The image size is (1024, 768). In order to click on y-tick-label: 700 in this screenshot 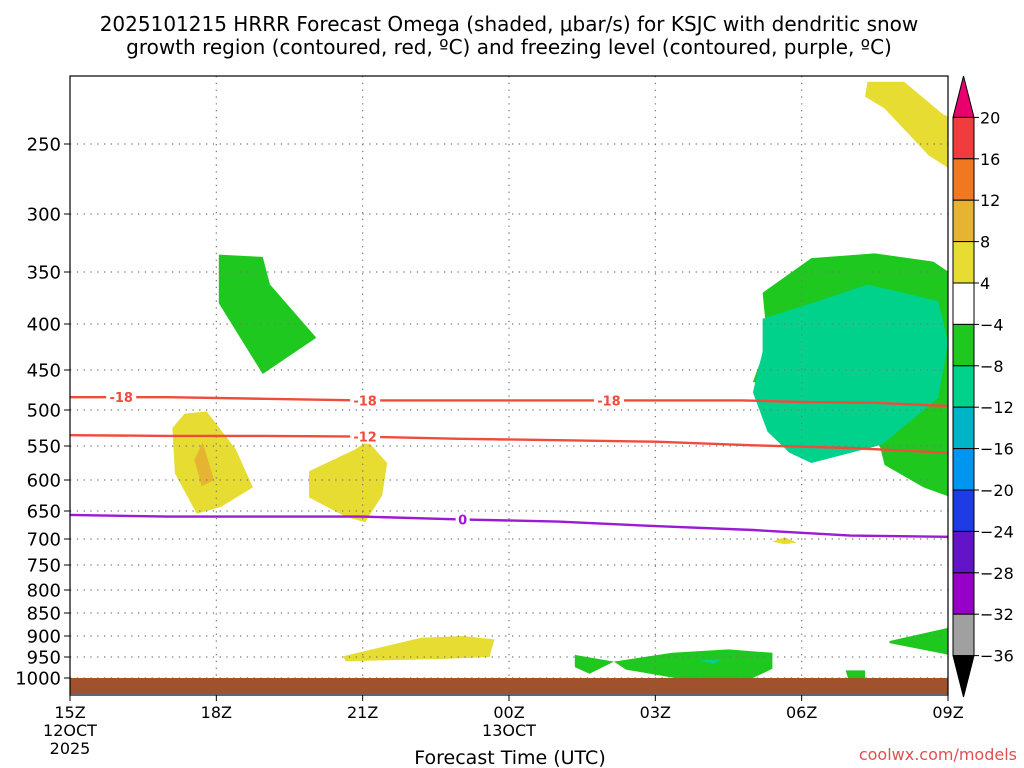, I will do `click(44, 540)`.